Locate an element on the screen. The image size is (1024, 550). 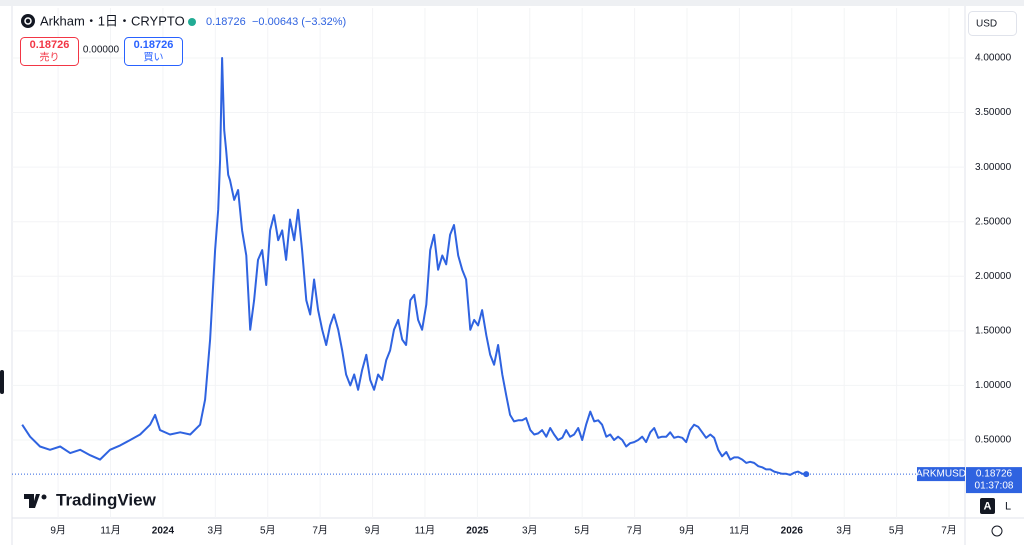
auto-scale-label: A is located at coordinates (988, 506).